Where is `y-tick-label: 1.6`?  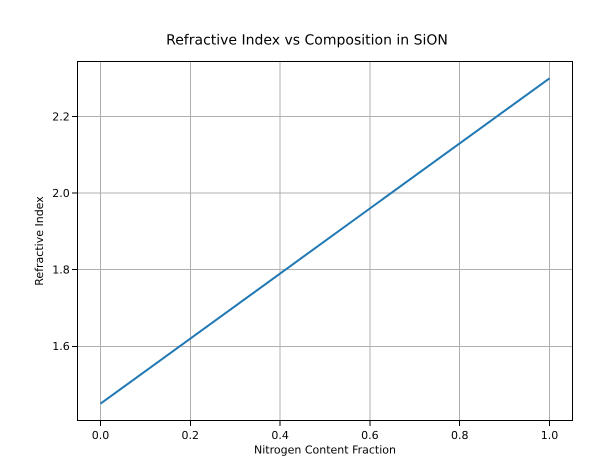
y-tick-label: 1.6 is located at coordinates (61, 347).